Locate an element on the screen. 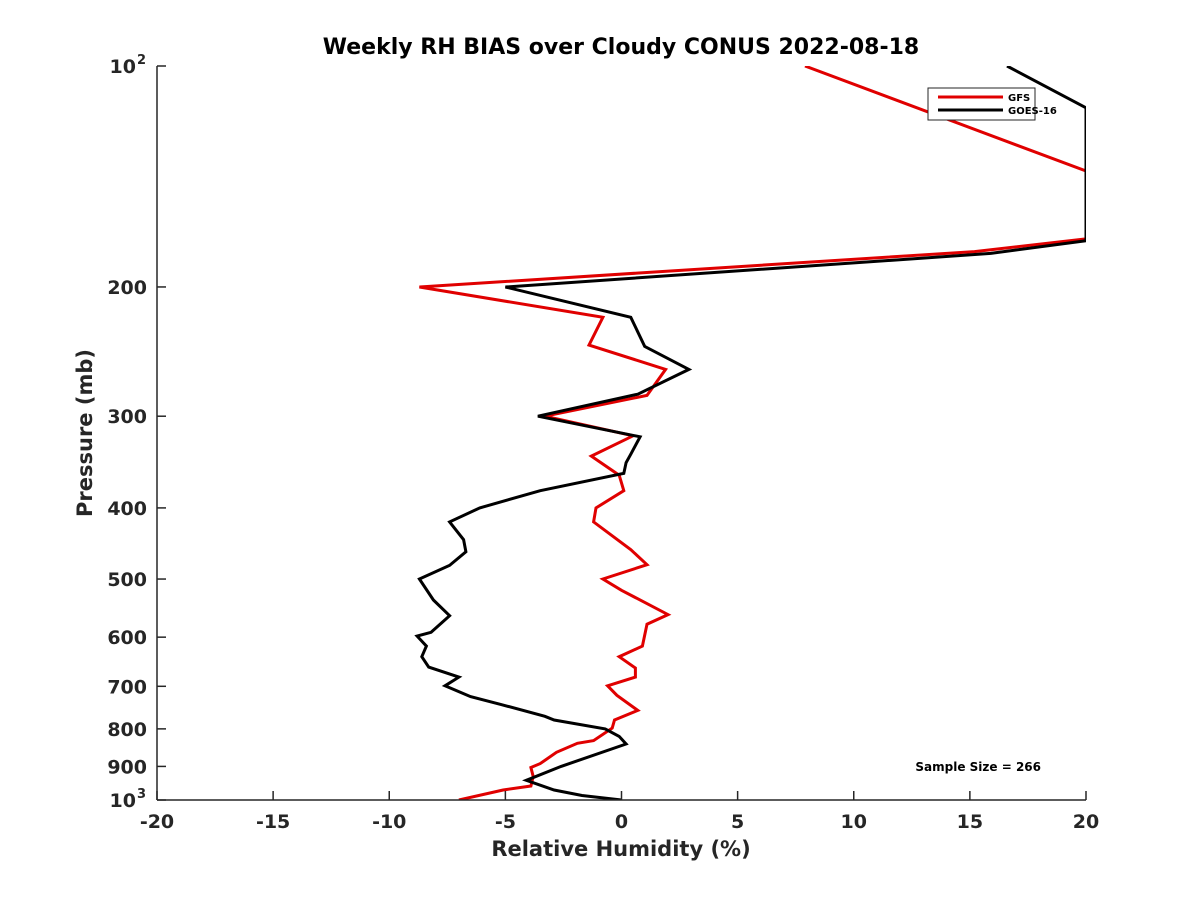  y-tick-label: 800 is located at coordinates (127, 730).